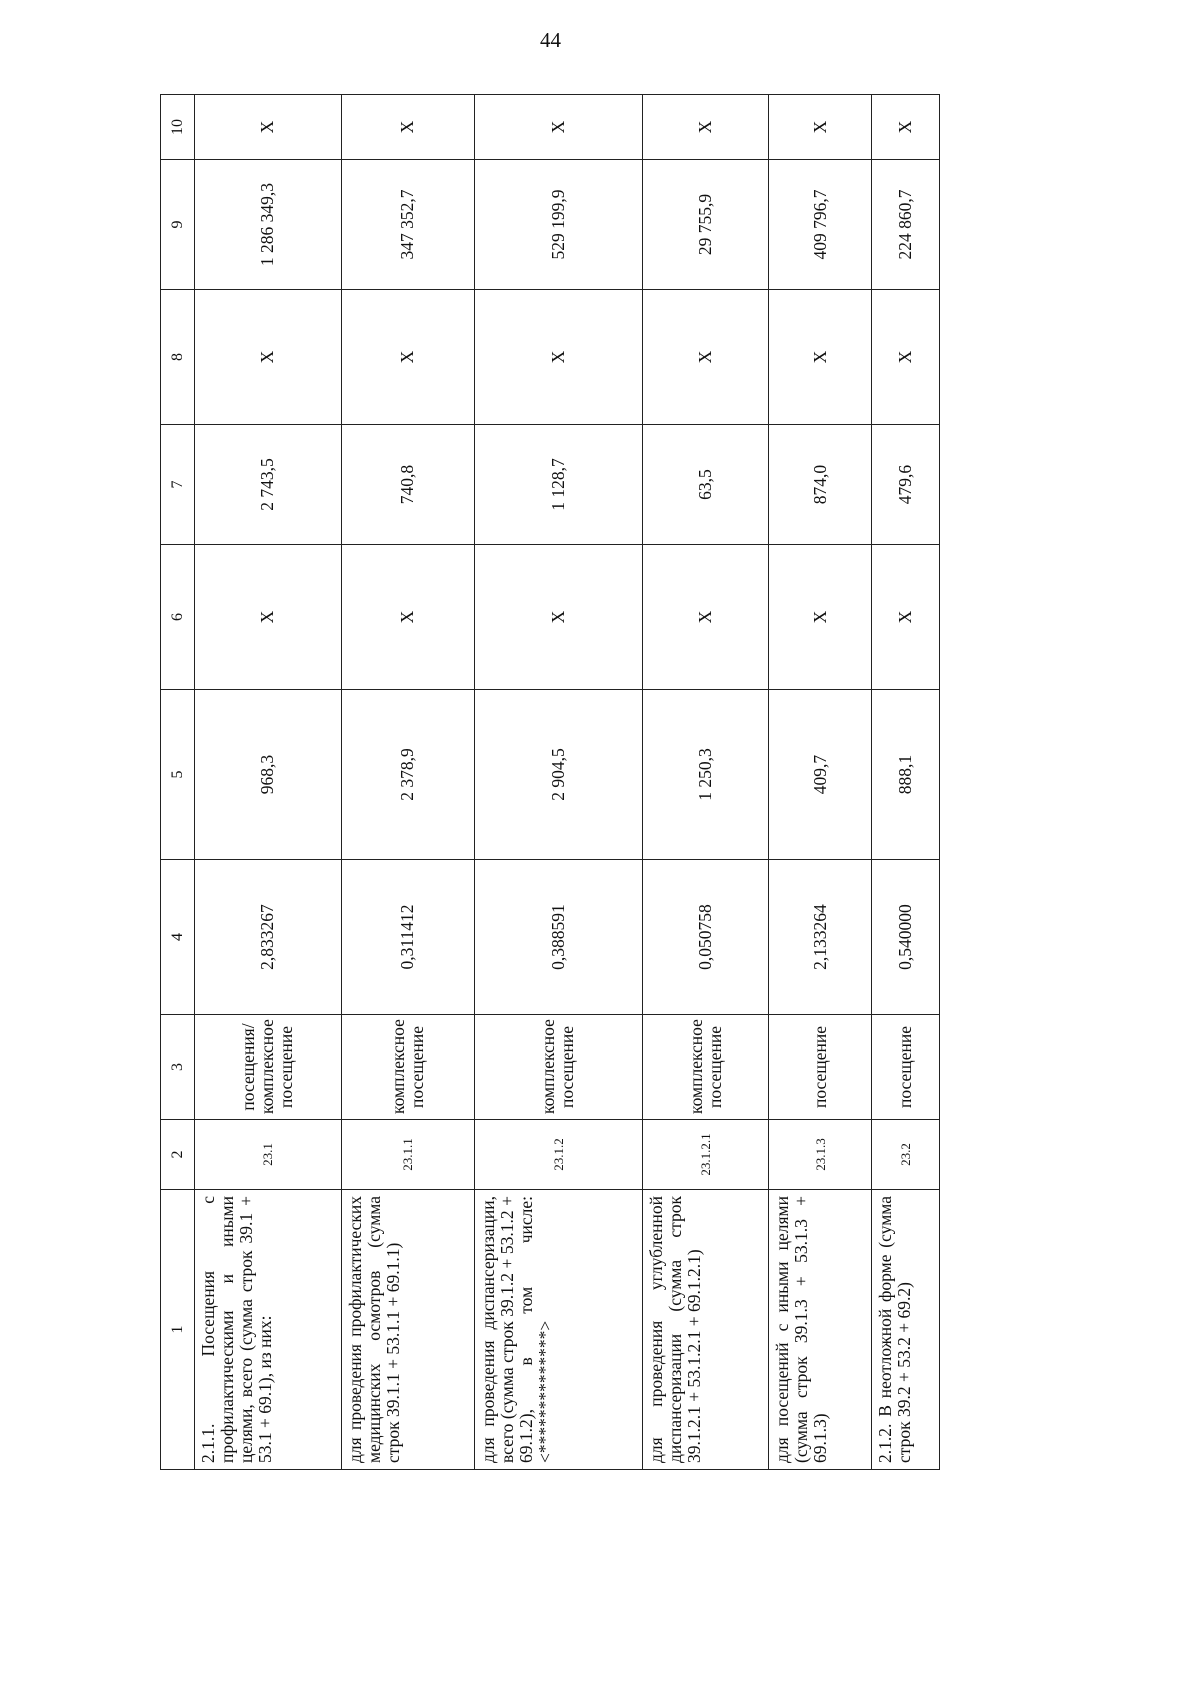 The image size is (1200, 1696). What do you see at coordinates (905, 484) in the screenshot?
I see `table-cell: 479,6` at bounding box center [905, 484].